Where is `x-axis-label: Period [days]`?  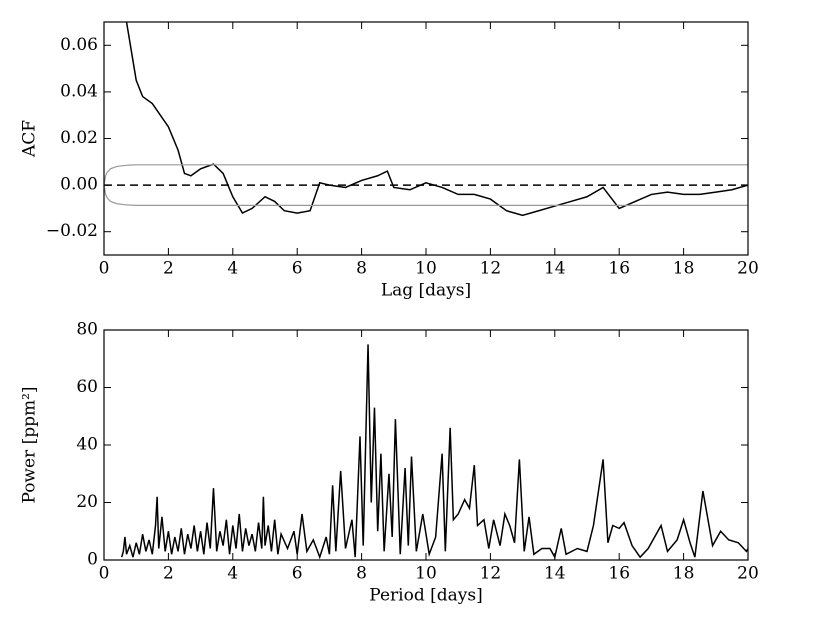
x-axis-label: Period [days] is located at coordinates (425, 596).